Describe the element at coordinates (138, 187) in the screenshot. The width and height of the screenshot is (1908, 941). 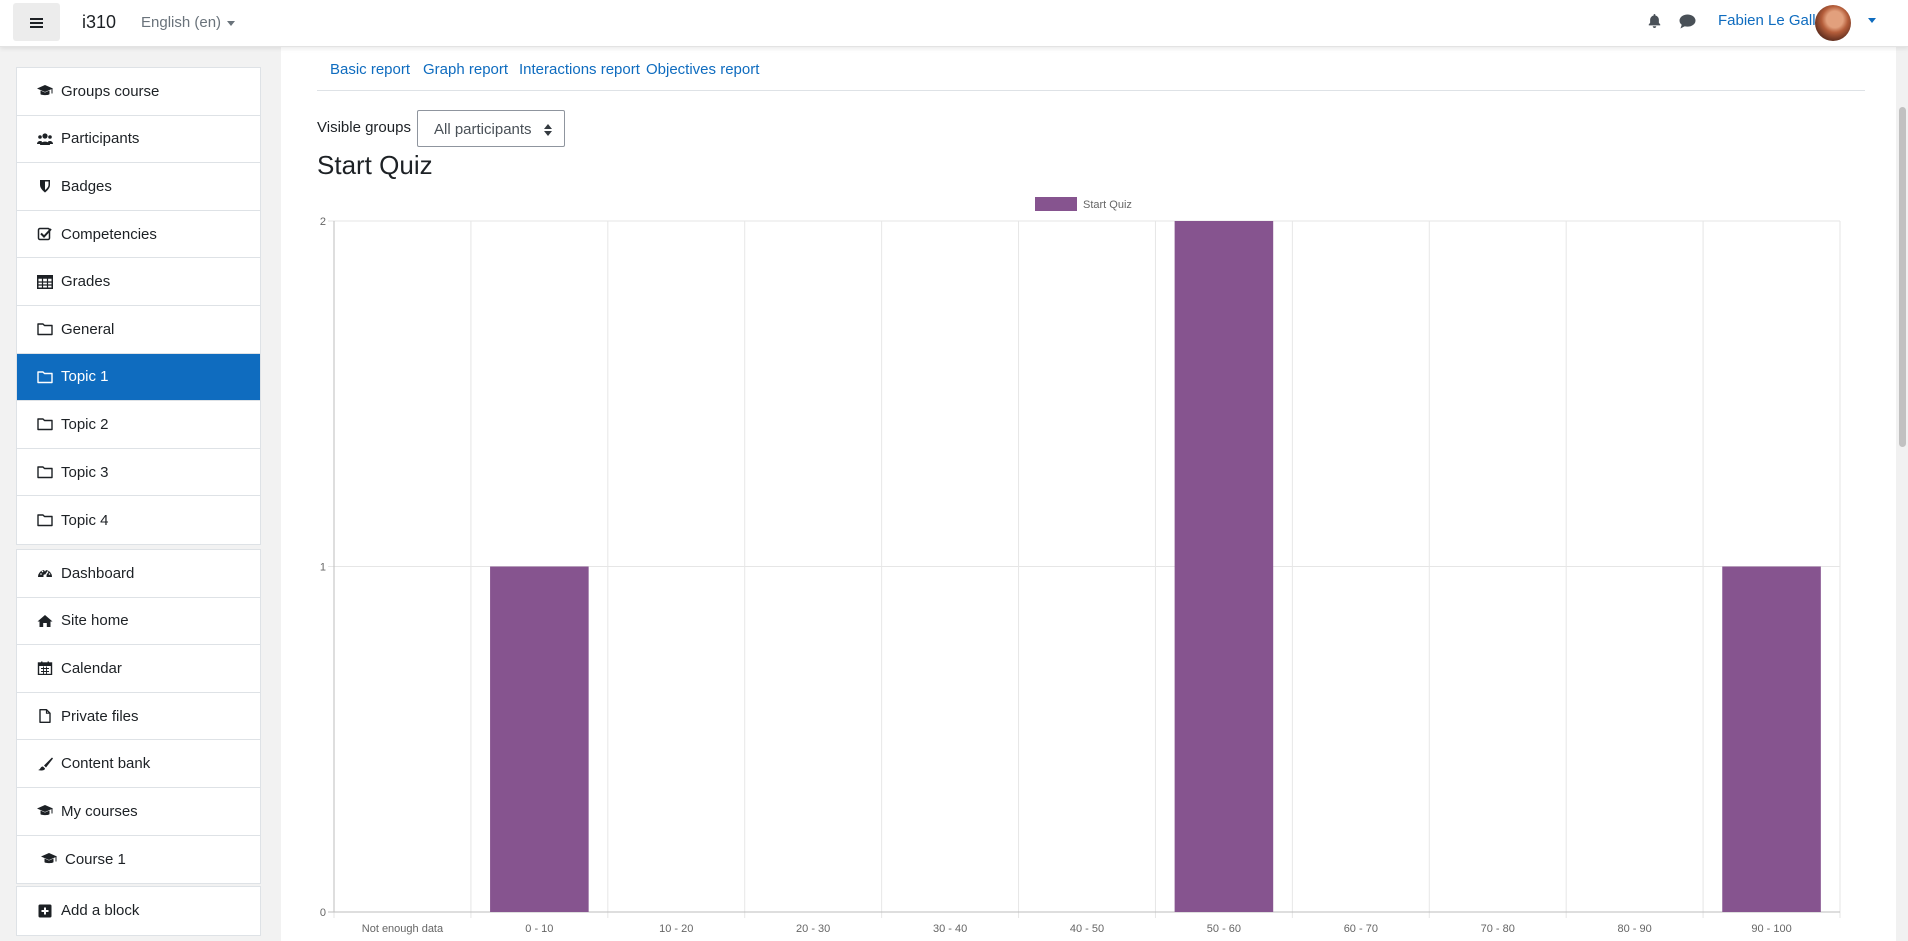
I see `sidebar-item-badges: Badges` at that location.